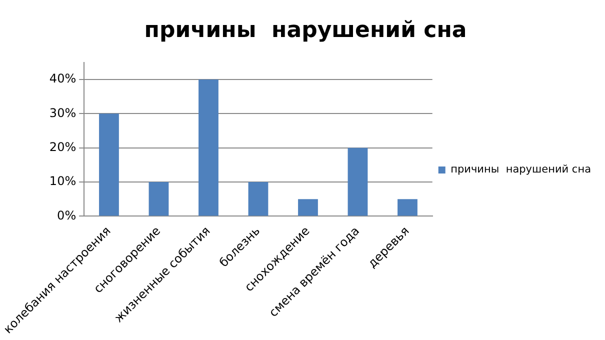 The width and height of the screenshot is (605, 340). Describe the element at coordinates (62, 147) in the screenshot. I see `y-tick-label: 20%` at that location.